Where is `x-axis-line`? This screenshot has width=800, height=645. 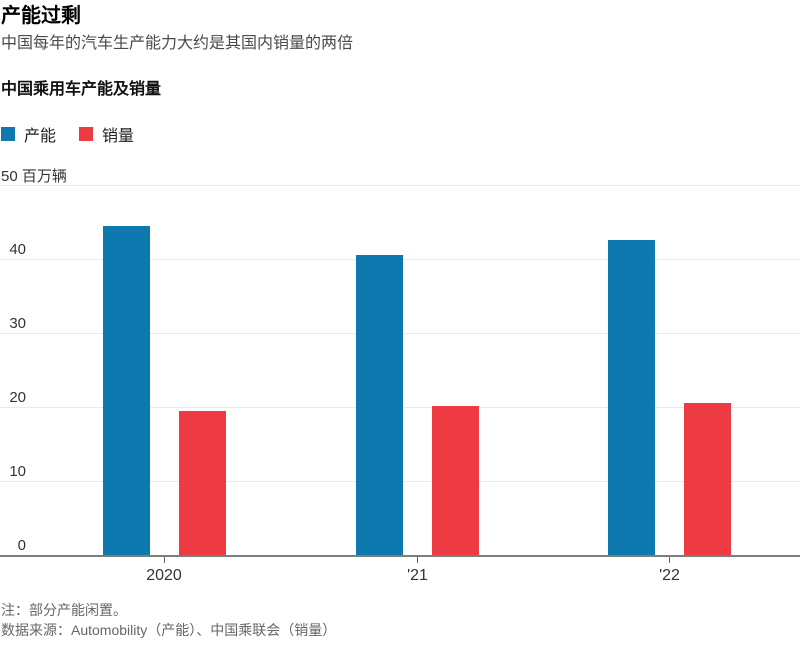
x-axis-line is located at coordinates (400, 556).